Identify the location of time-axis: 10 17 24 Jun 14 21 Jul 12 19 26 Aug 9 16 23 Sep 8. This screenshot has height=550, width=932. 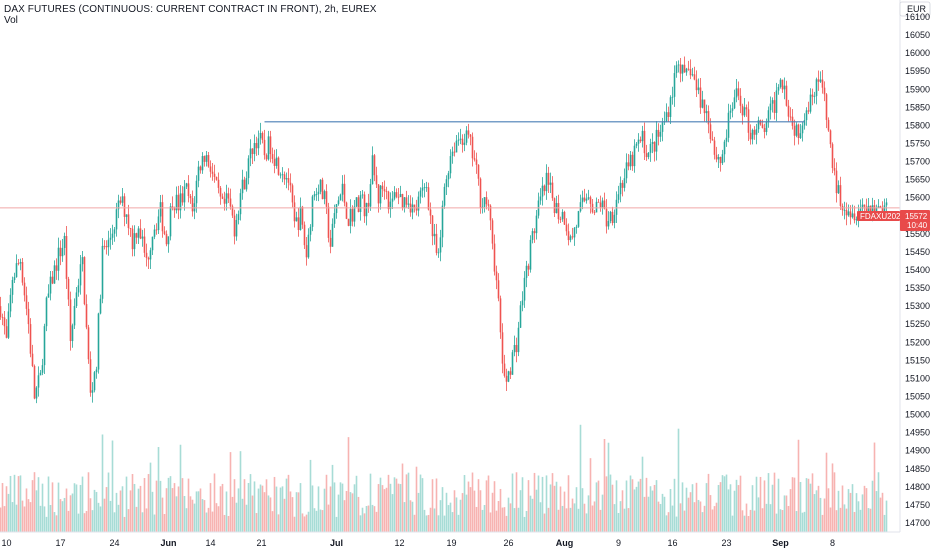
(450, 539).